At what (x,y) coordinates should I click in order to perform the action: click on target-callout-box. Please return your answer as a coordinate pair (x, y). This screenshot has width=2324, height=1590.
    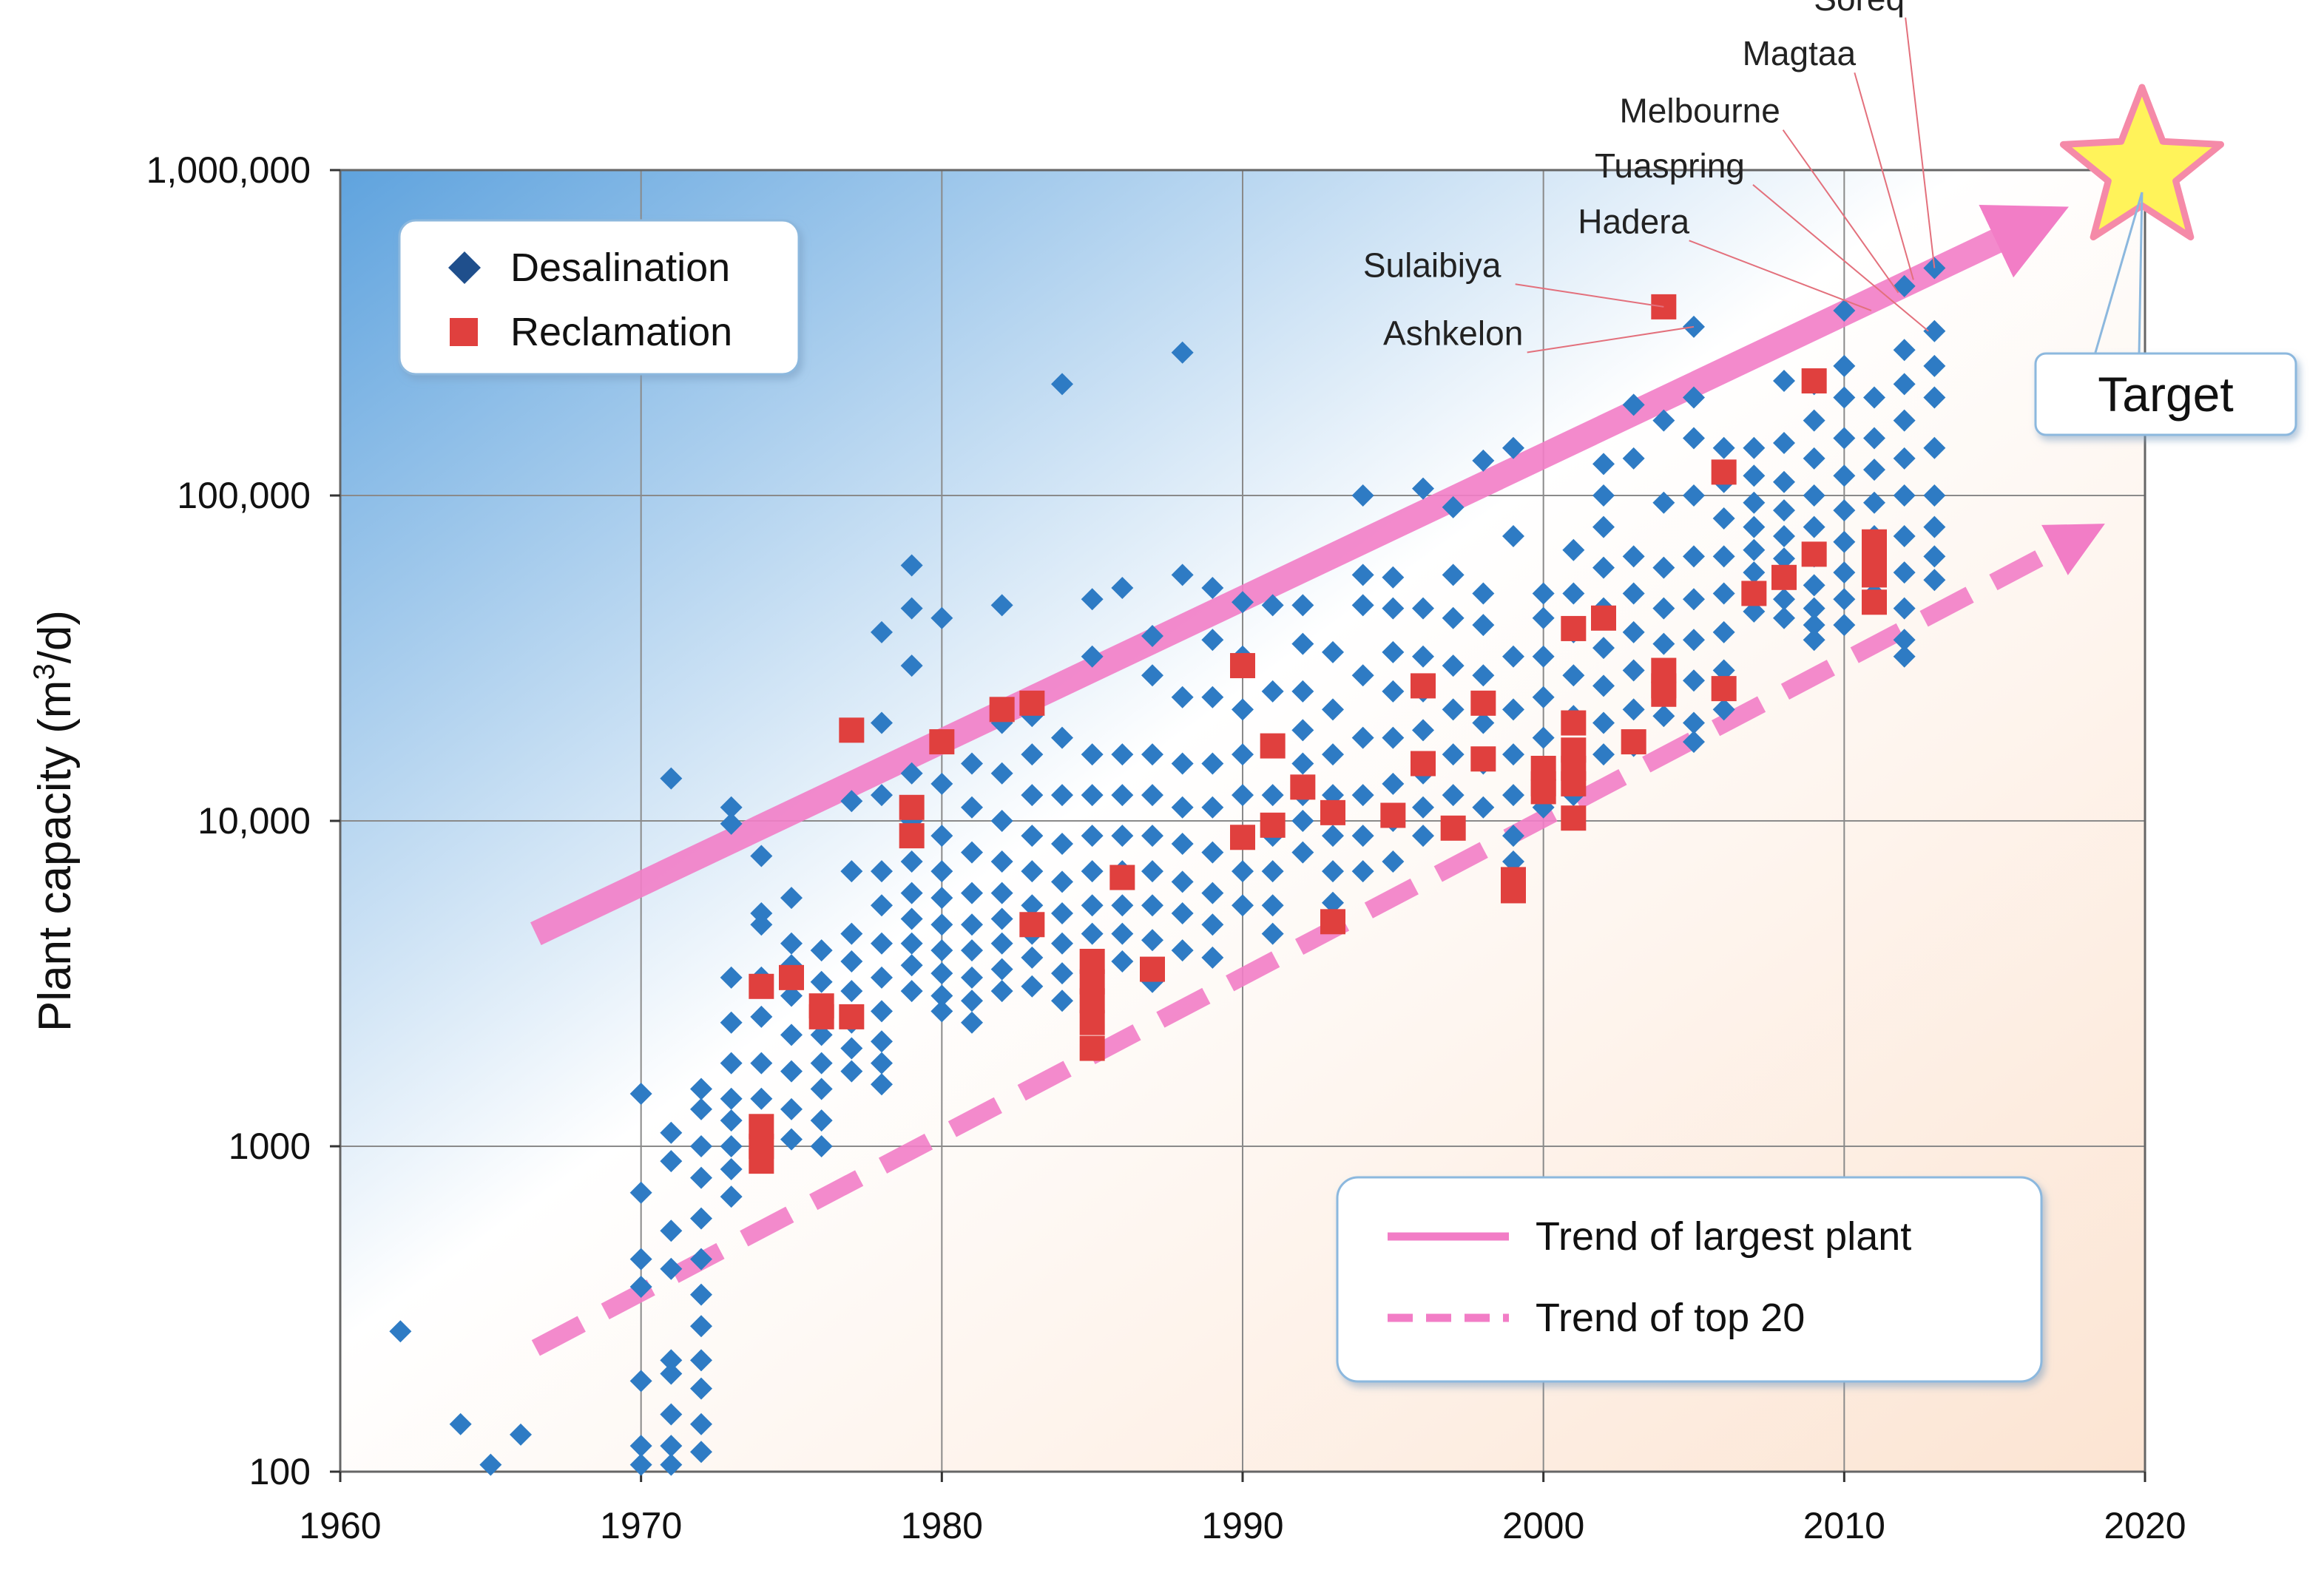
    Looking at the image, I should click on (2165, 394).